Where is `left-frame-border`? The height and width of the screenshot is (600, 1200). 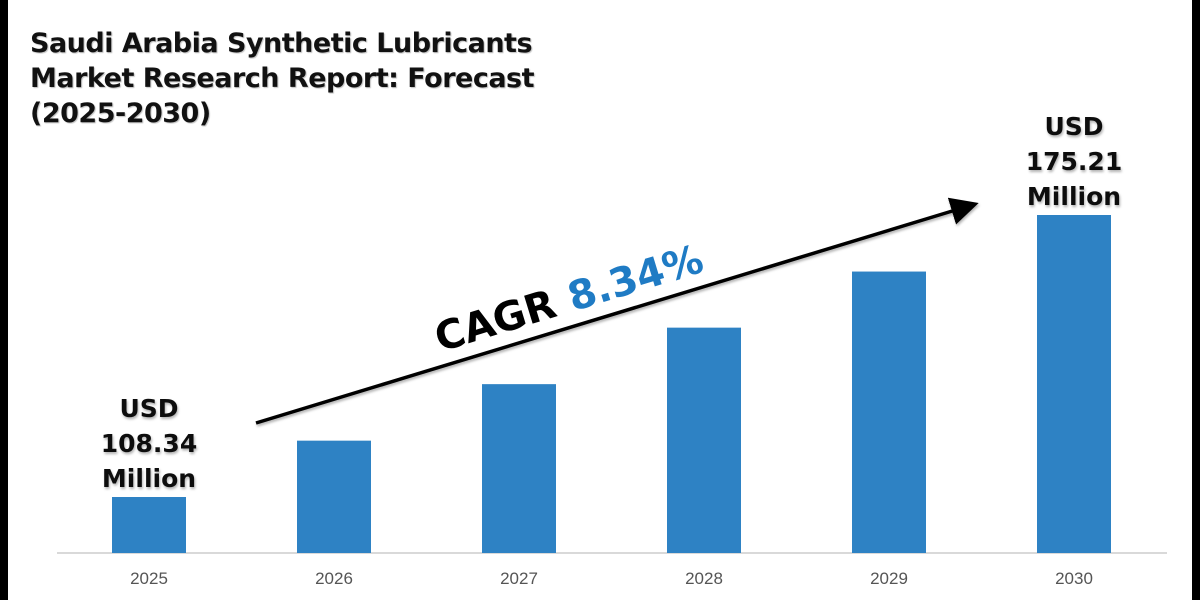
left-frame-border is located at coordinates (4, 300).